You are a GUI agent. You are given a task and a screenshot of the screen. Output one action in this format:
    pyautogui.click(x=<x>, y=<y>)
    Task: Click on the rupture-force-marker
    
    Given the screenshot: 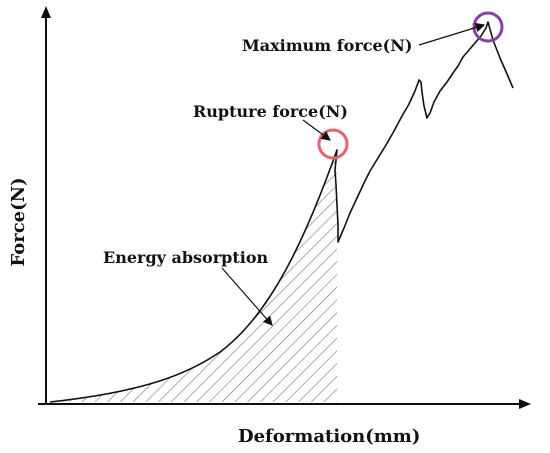 What is the action you would take?
    pyautogui.click(x=333, y=144)
    